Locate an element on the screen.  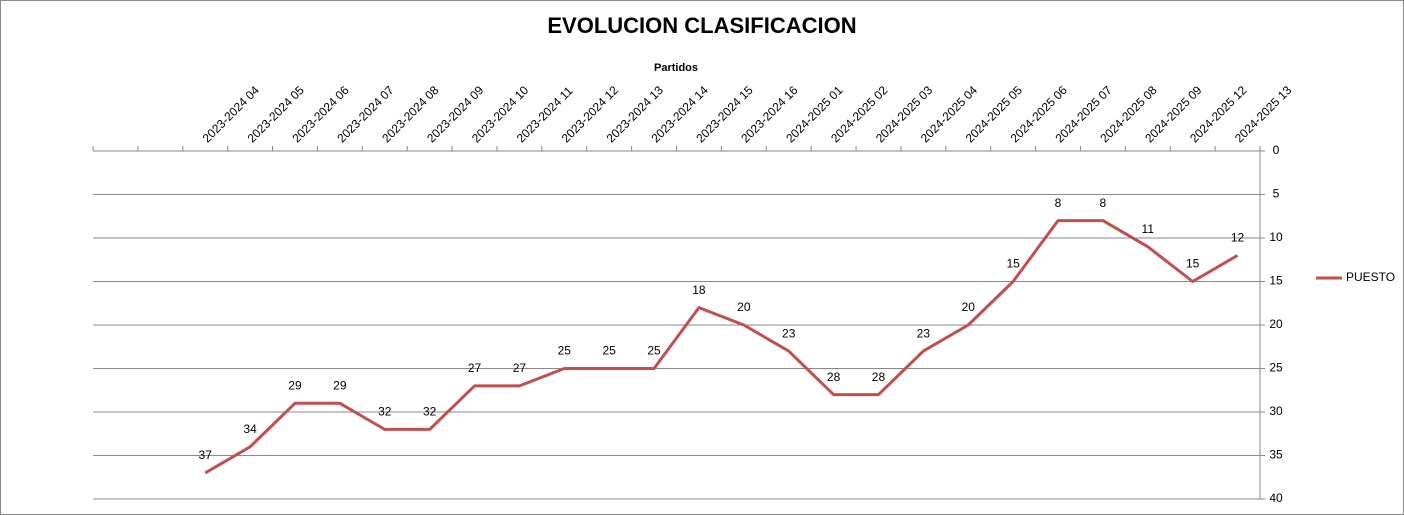
data-label: 34 is located at coordinates (250, 429).